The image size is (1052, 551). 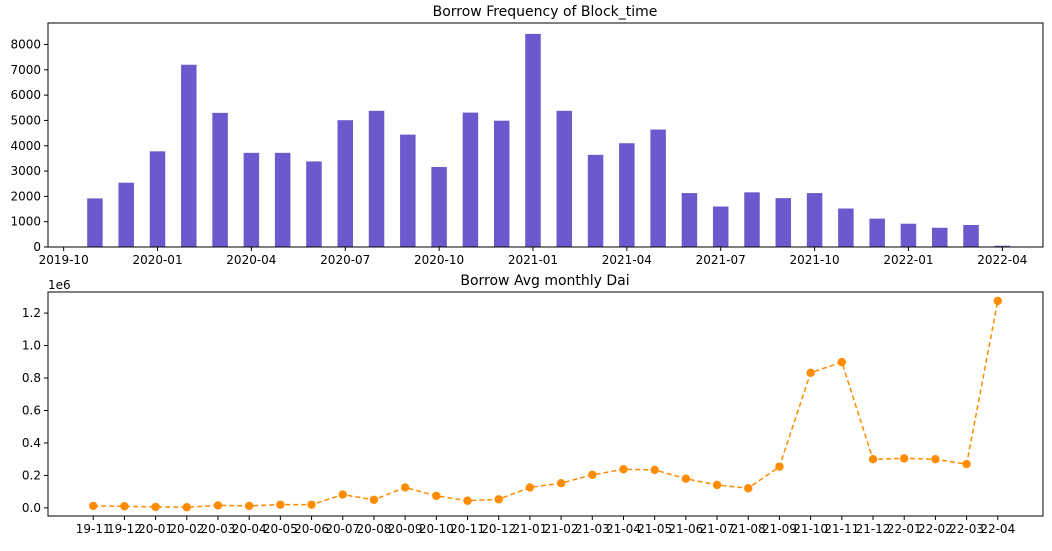 What do you see at coordinates (908, 260) in the screenshot?
I see `bar-x-tick-label: 2022-01` at bounding box center [908, 260].